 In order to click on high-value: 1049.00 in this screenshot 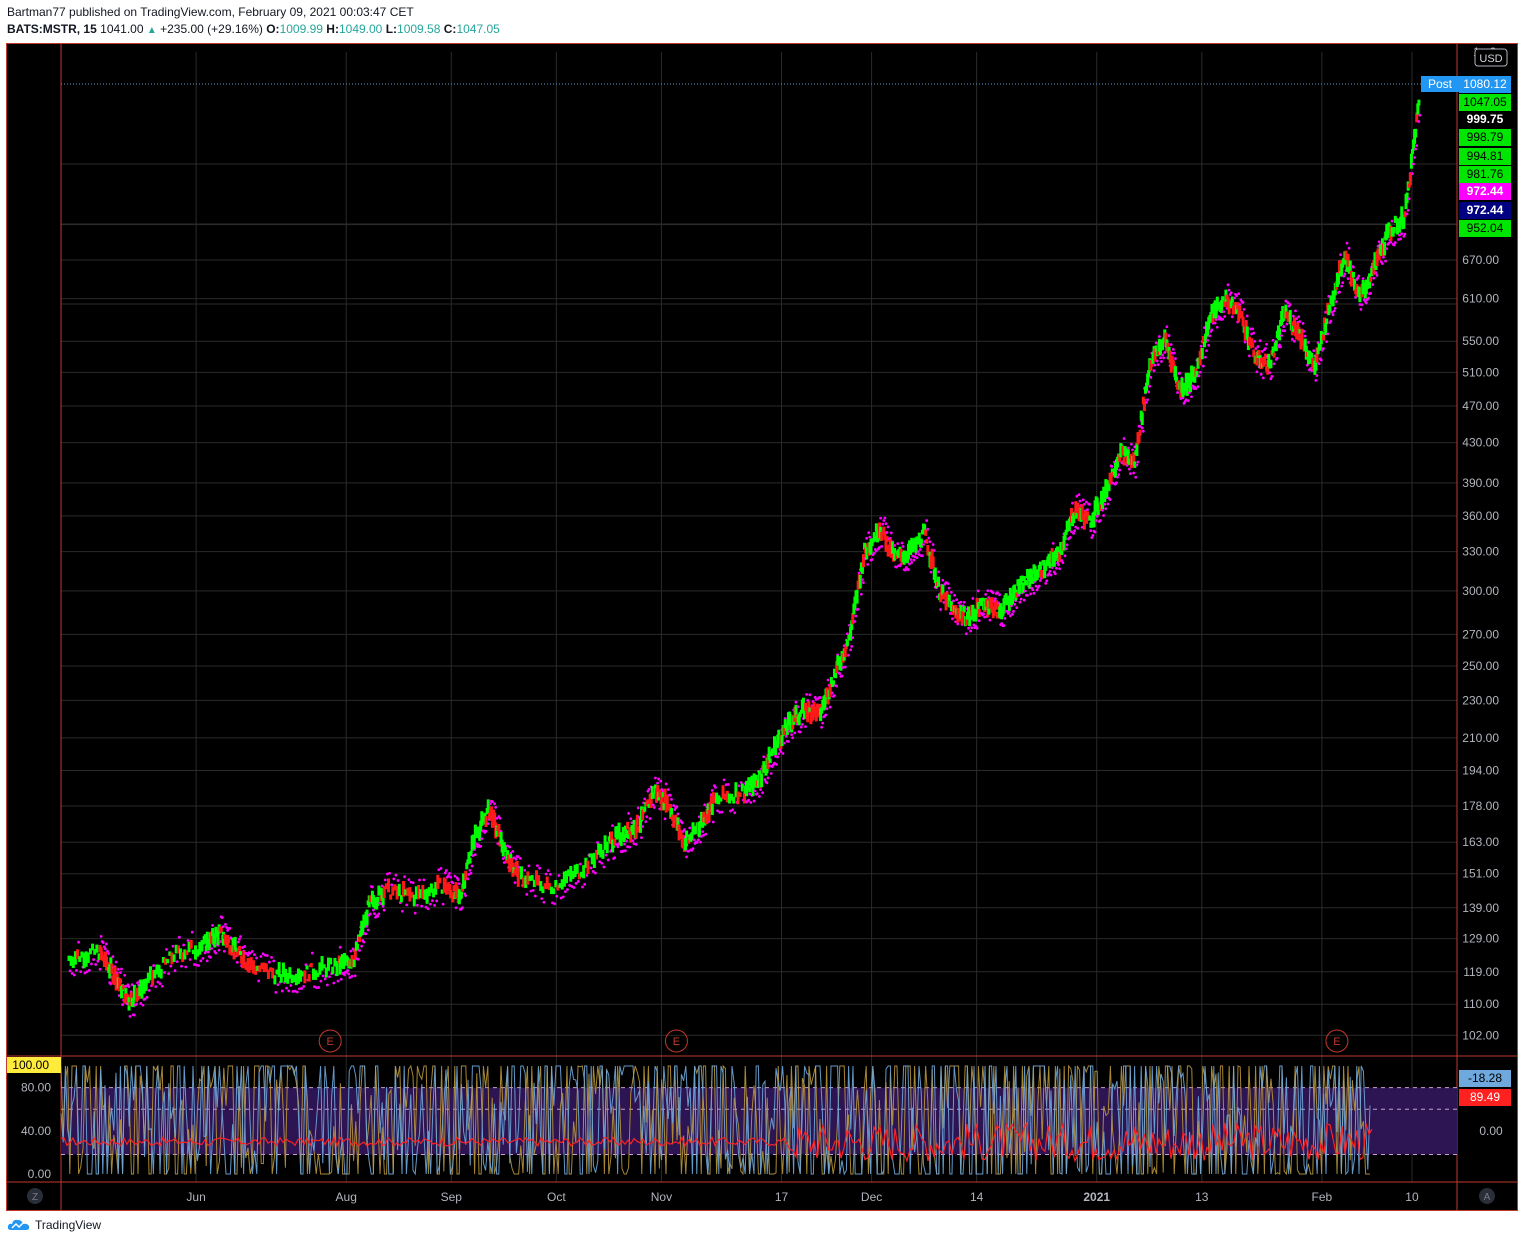, I will do `click(360, 29)`.